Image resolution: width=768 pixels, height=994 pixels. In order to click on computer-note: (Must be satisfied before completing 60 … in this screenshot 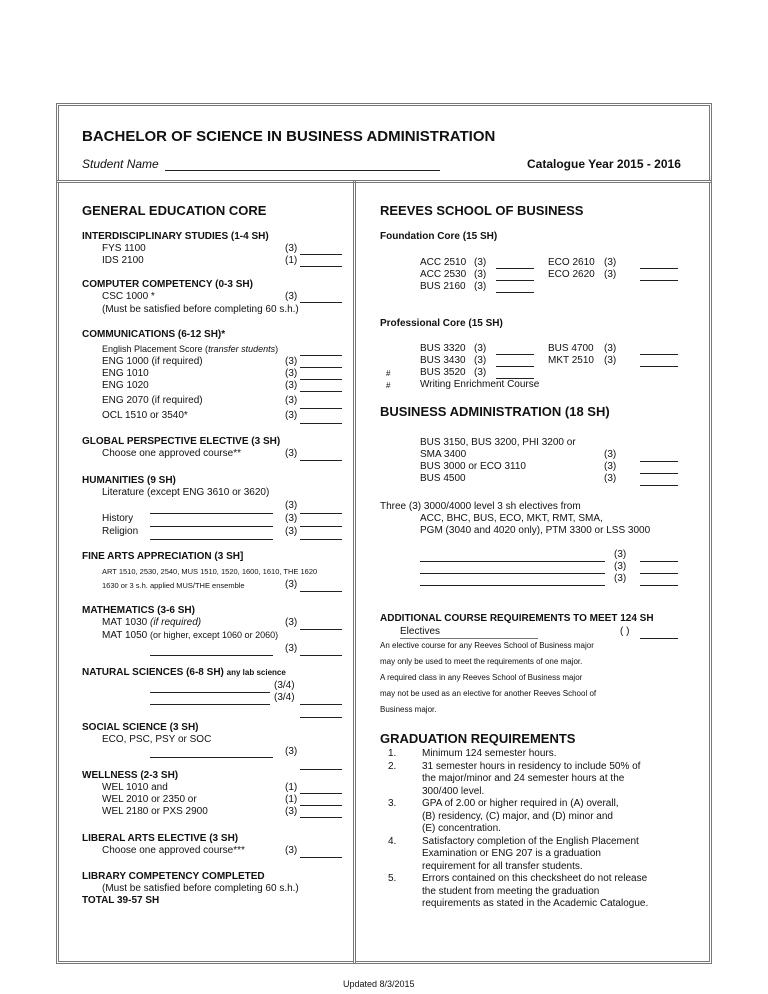, I will do `click(200, 309)`.